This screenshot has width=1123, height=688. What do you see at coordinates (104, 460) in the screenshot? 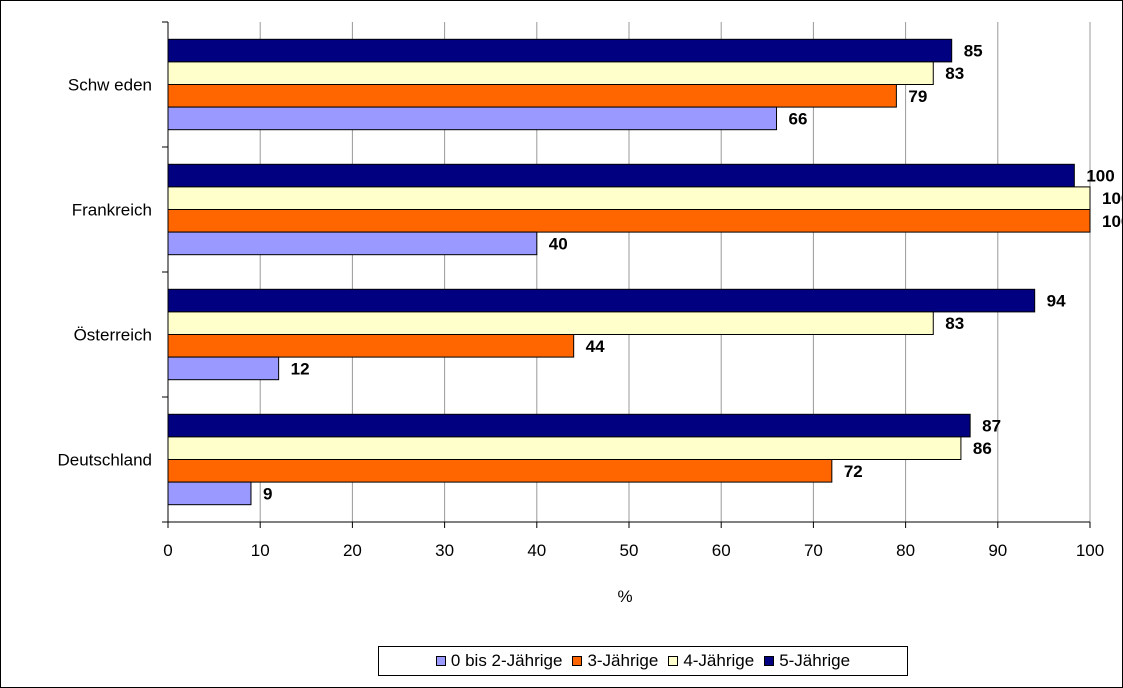
I see `category-label: Deutschland` at bounding box center [104, 460].